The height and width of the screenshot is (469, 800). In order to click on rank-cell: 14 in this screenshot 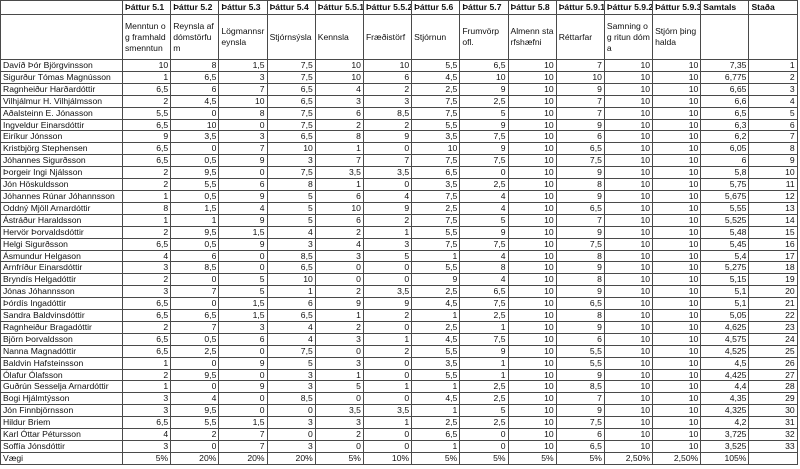, I will do `click(773, 220)`.